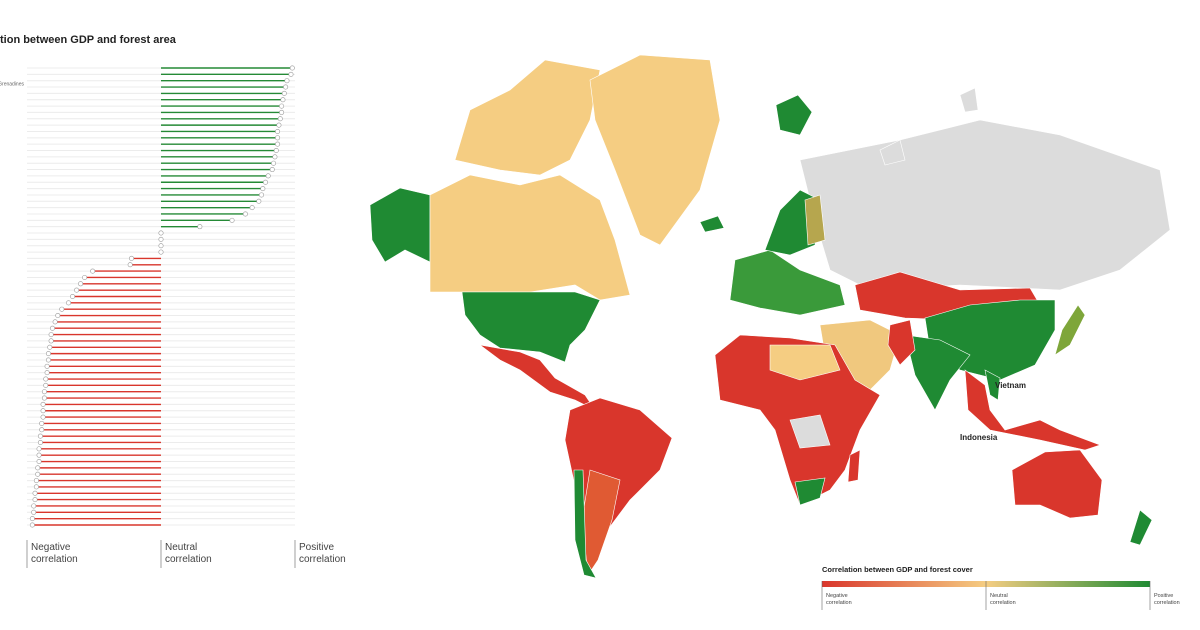 This screenshot has width=1200, height=630. What do you see at coordinates (1070, 330) in the screenshot?
I see `map-japan` at bounding box center [1070, 330].